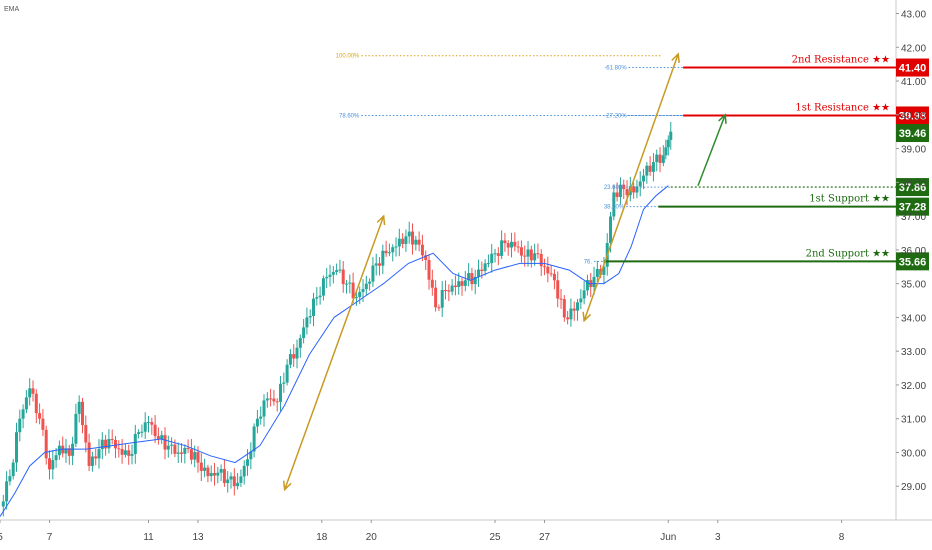 This screenshot has height=550, width=932. What do you see at coordinates (913, 352) in the screenshot?
I see `y-tick-label: 33.00` at bounding box center [913, 352].